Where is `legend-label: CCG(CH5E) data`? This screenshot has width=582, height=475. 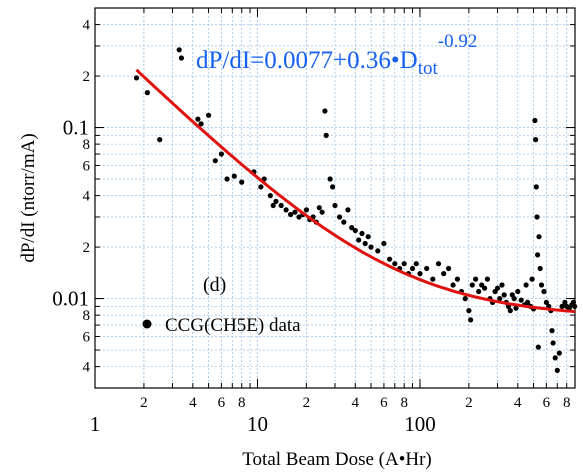
legend-label: CCG(CH5E) data is located at coordinates (233, 325).